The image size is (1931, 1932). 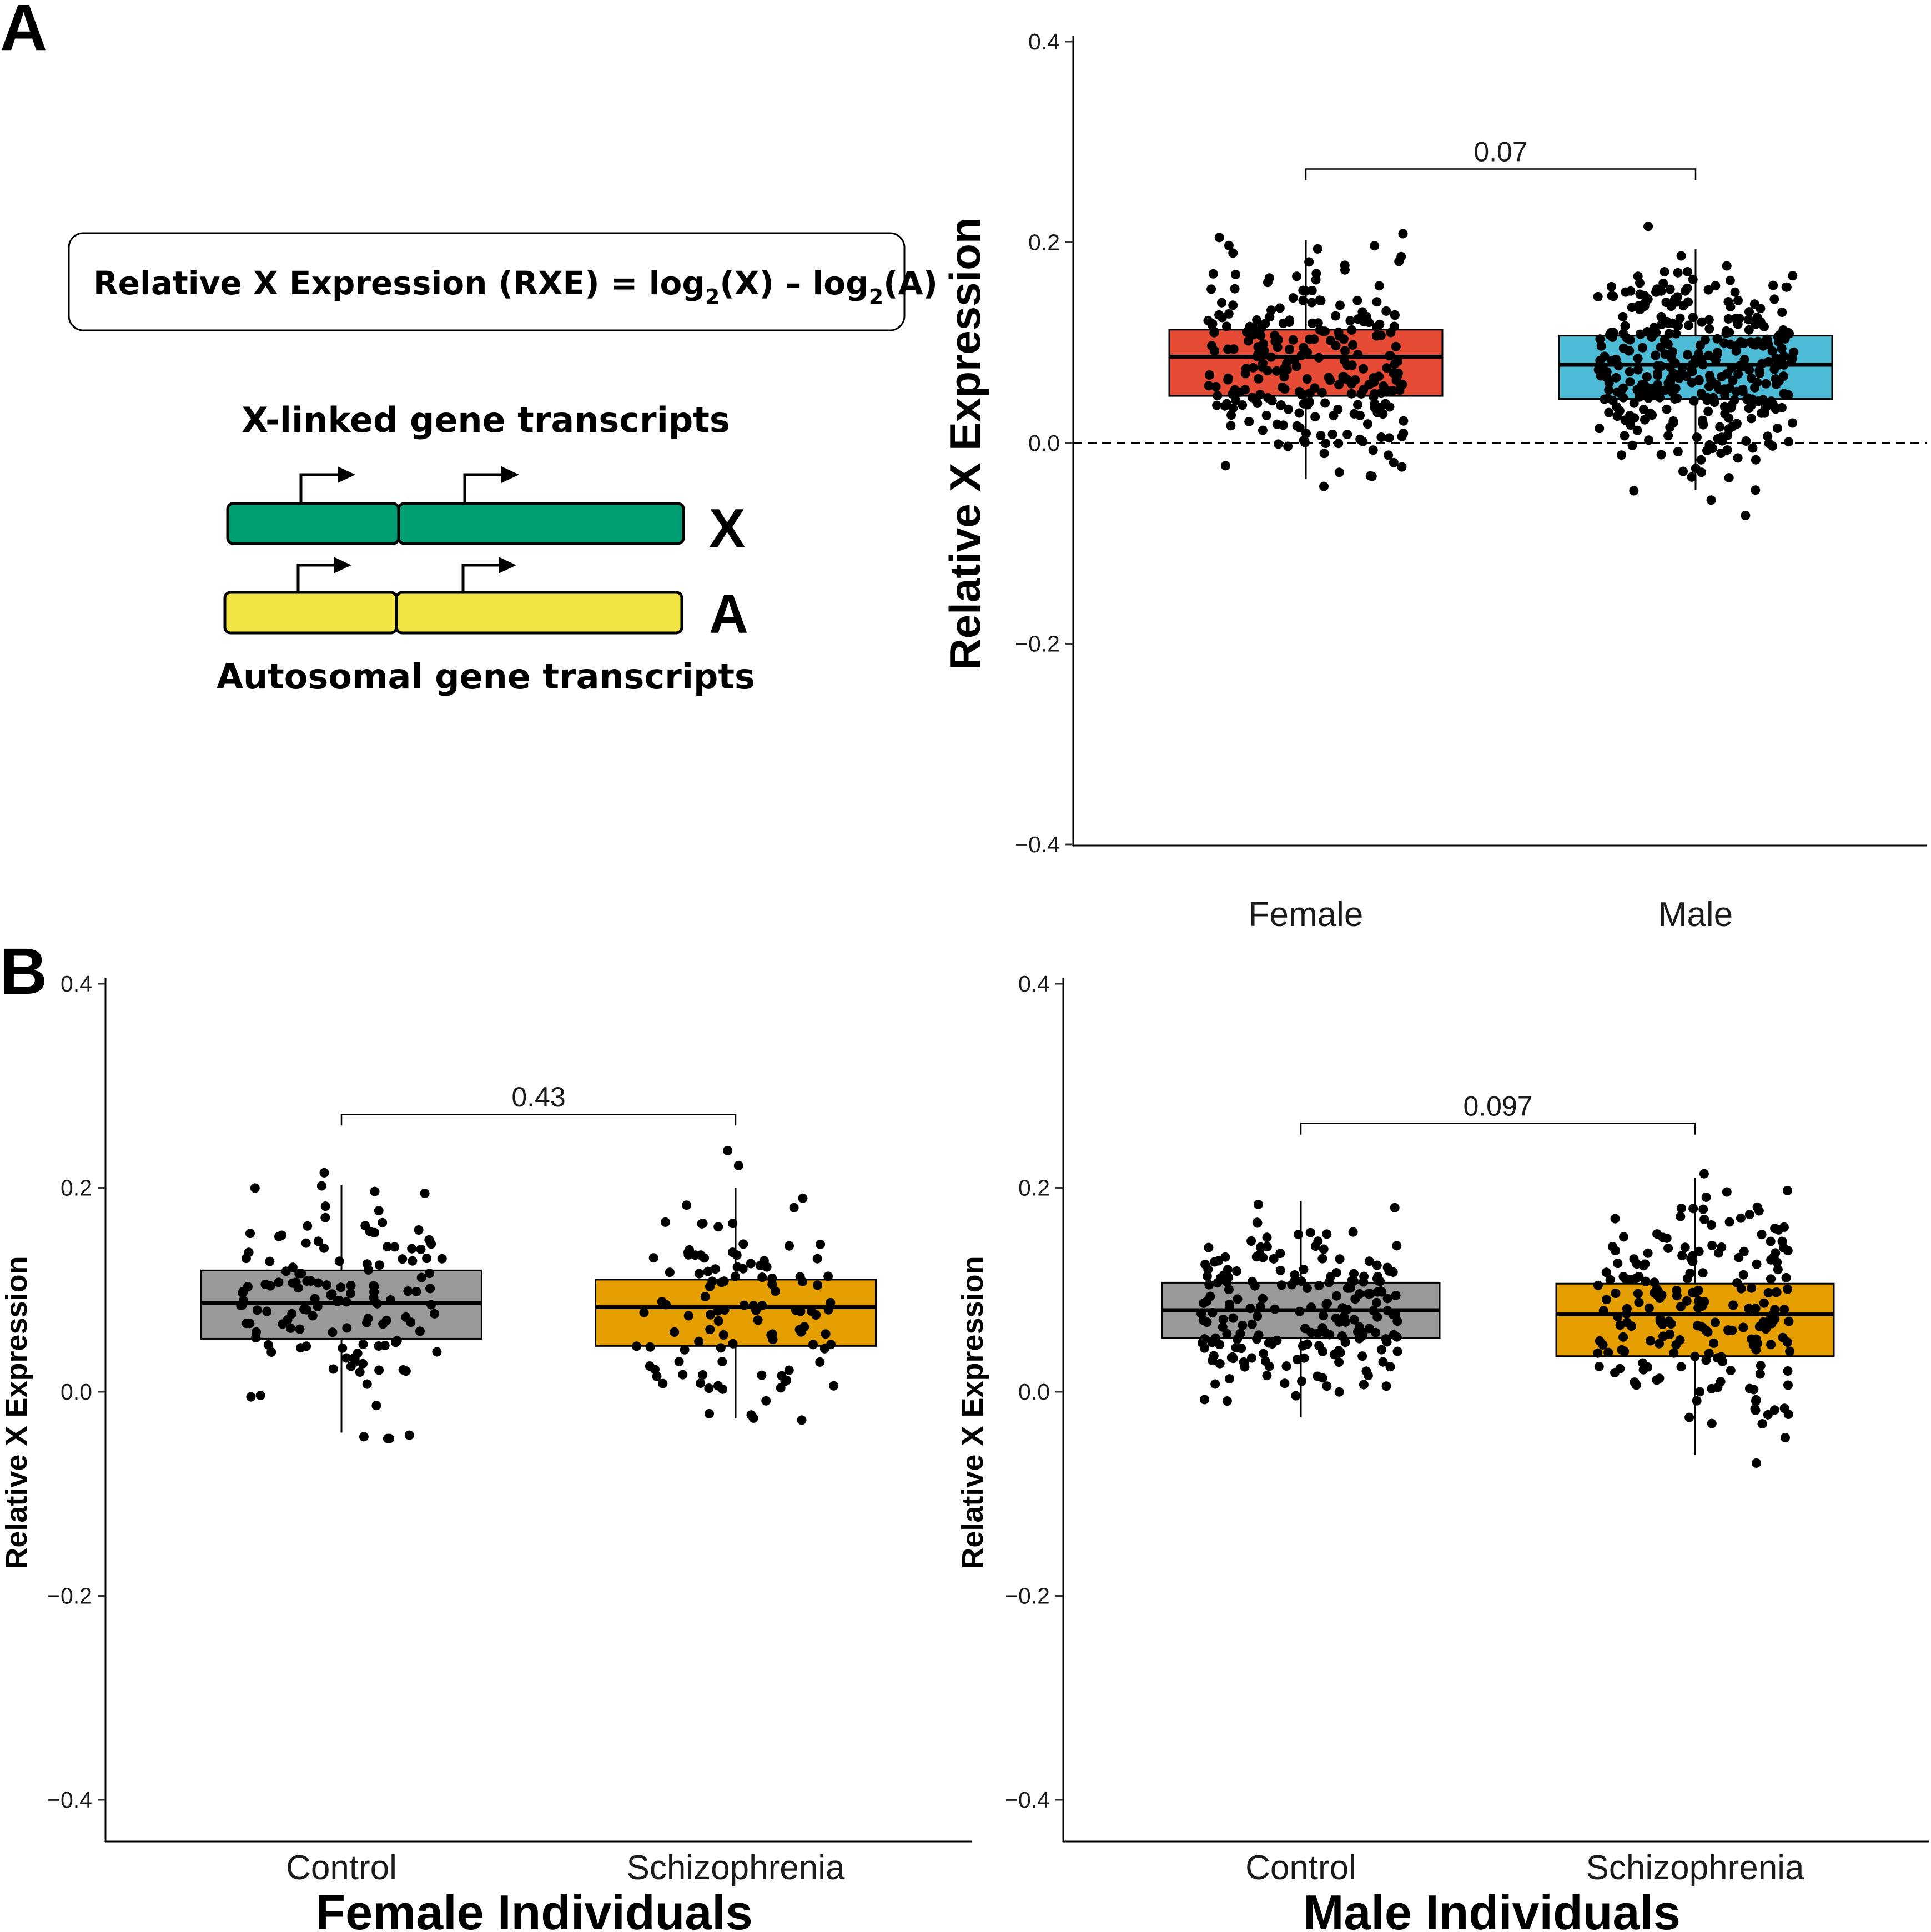 I want to click on y-tick-label: 0.4, so click(x=1034, y=984).